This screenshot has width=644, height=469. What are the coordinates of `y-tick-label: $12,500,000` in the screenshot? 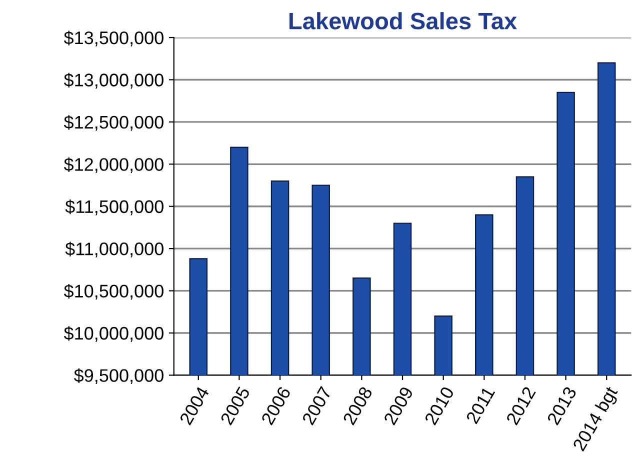 It's located at (114, 123).